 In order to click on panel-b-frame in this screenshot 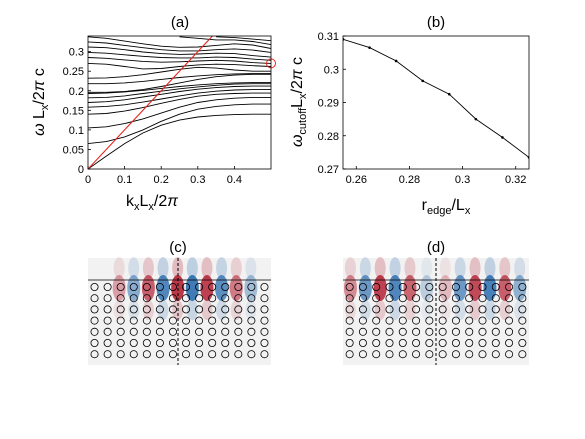, I will do `click(436, 102)`.